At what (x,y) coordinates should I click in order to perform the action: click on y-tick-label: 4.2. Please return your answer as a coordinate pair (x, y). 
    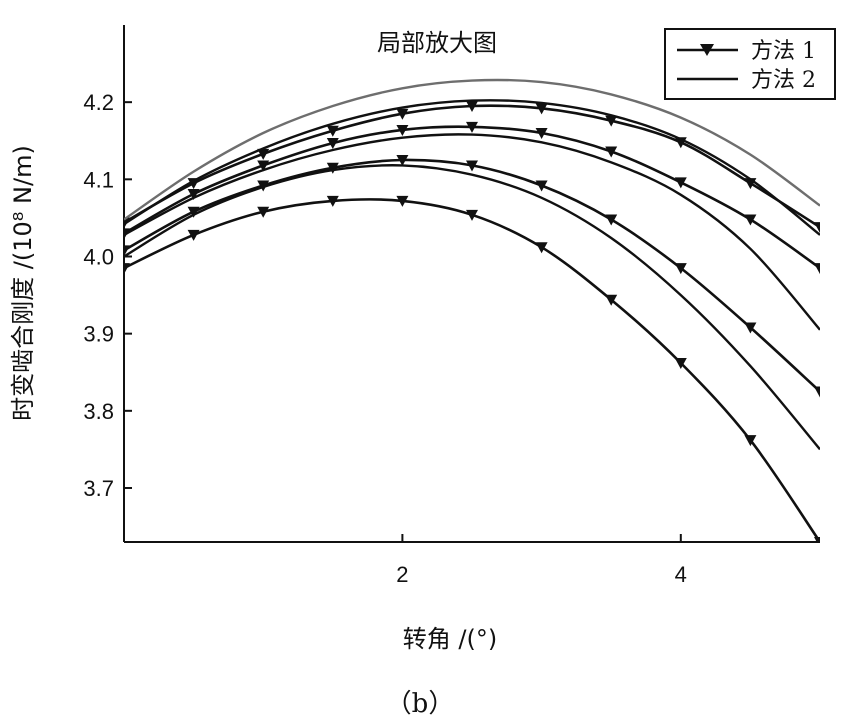
    Looking at the image, I should click on (98, 102).